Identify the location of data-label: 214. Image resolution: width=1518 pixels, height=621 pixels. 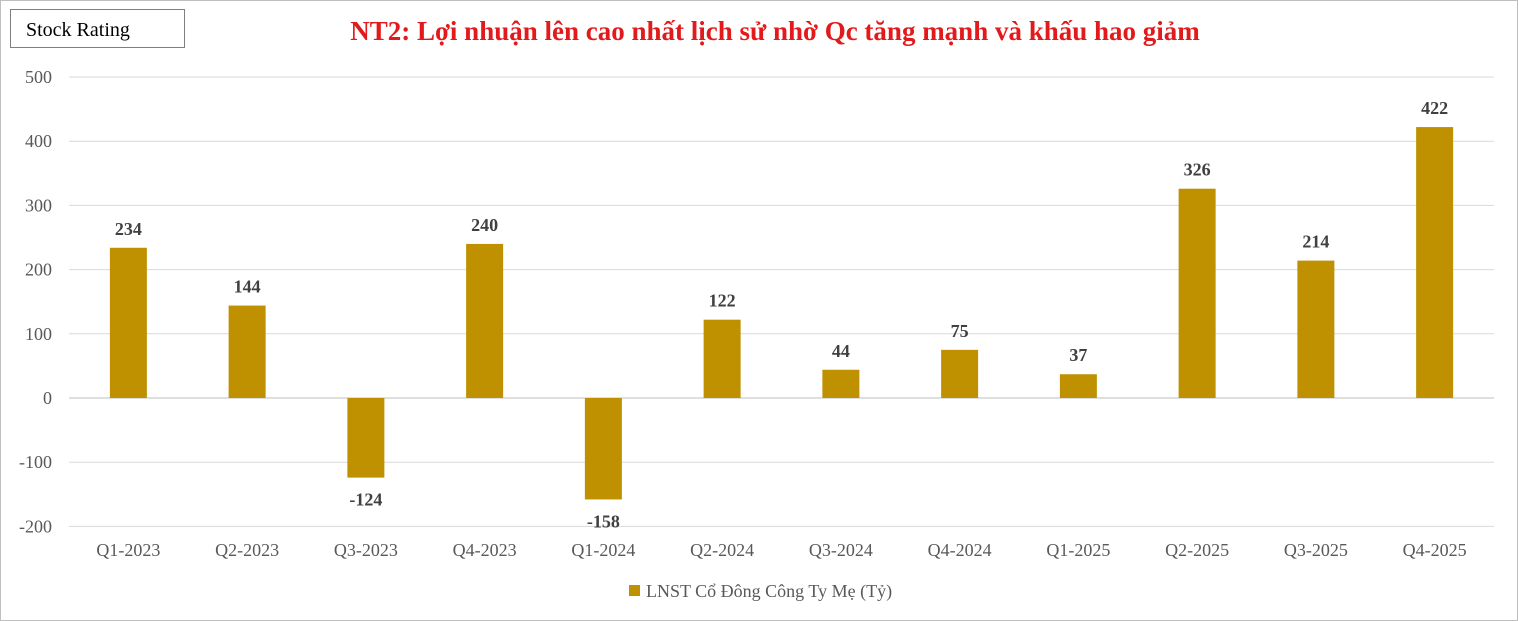
(1315, 242).